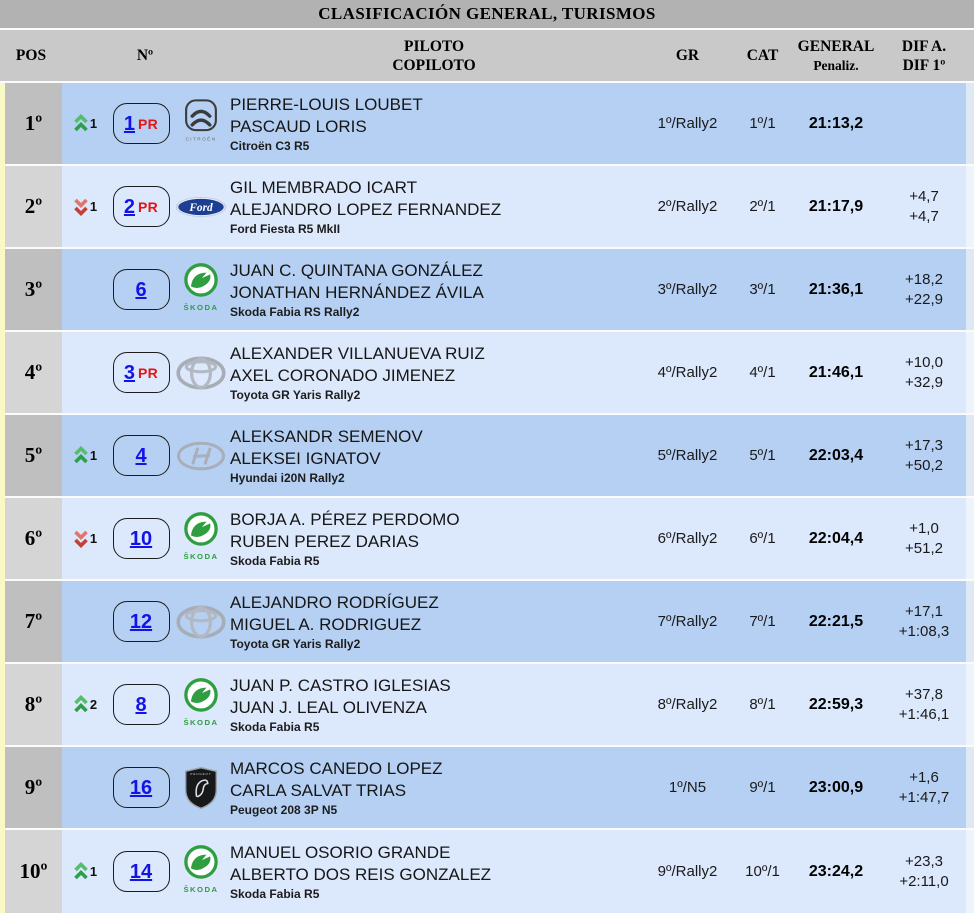 The image size is (974, 915). Describe the element at coordinates (924, 777) in the screenshot. I see `dif-previous: +1,6` at that location.